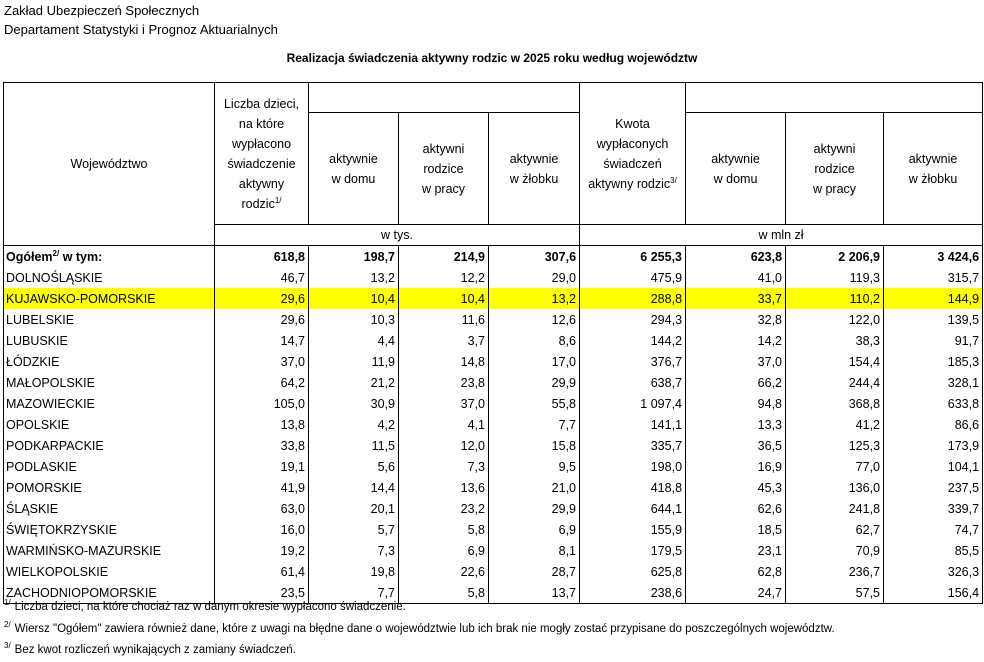 This screenshot has width=984, height=662. I want to click on header-line: w żłobku, so click(933, 179).